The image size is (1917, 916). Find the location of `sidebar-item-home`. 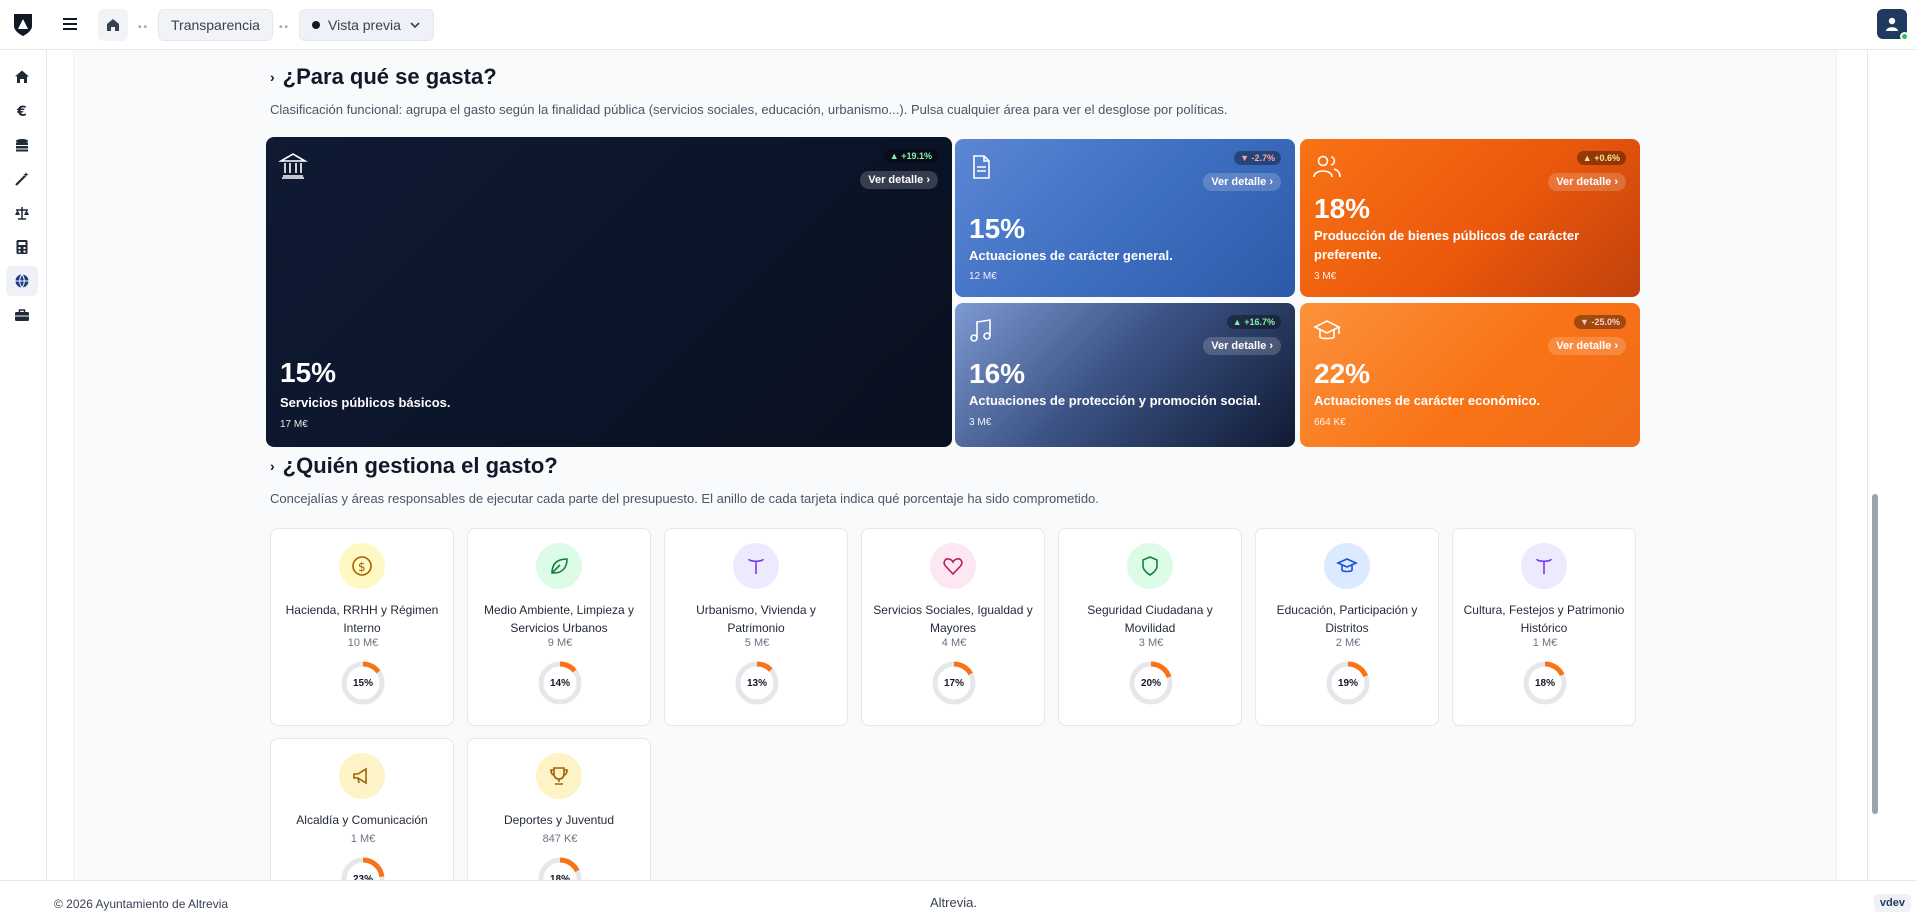

sidebar-item-home is located at coordinates (22, 77).